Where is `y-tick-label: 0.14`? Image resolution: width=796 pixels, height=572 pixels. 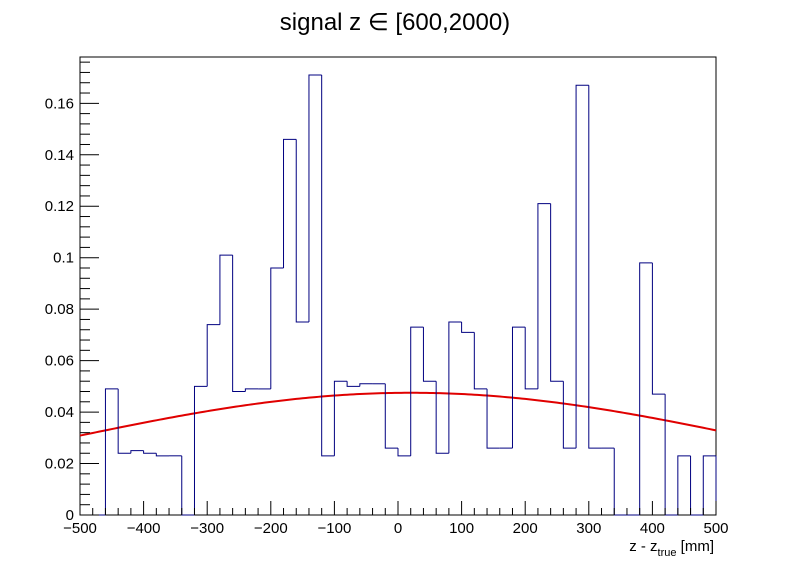
y-tick-label: 0.14 is located at coordinates (59, 155).